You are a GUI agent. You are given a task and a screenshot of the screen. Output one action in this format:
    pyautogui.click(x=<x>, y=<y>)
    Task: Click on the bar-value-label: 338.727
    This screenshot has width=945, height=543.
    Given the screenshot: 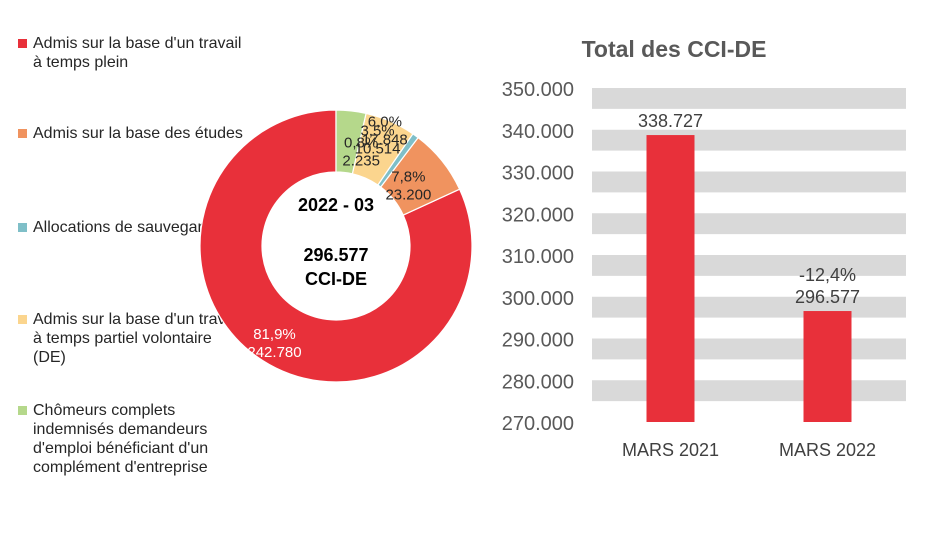 What is the action you would take?
    pyautogui.click(x=670, y=121)
    